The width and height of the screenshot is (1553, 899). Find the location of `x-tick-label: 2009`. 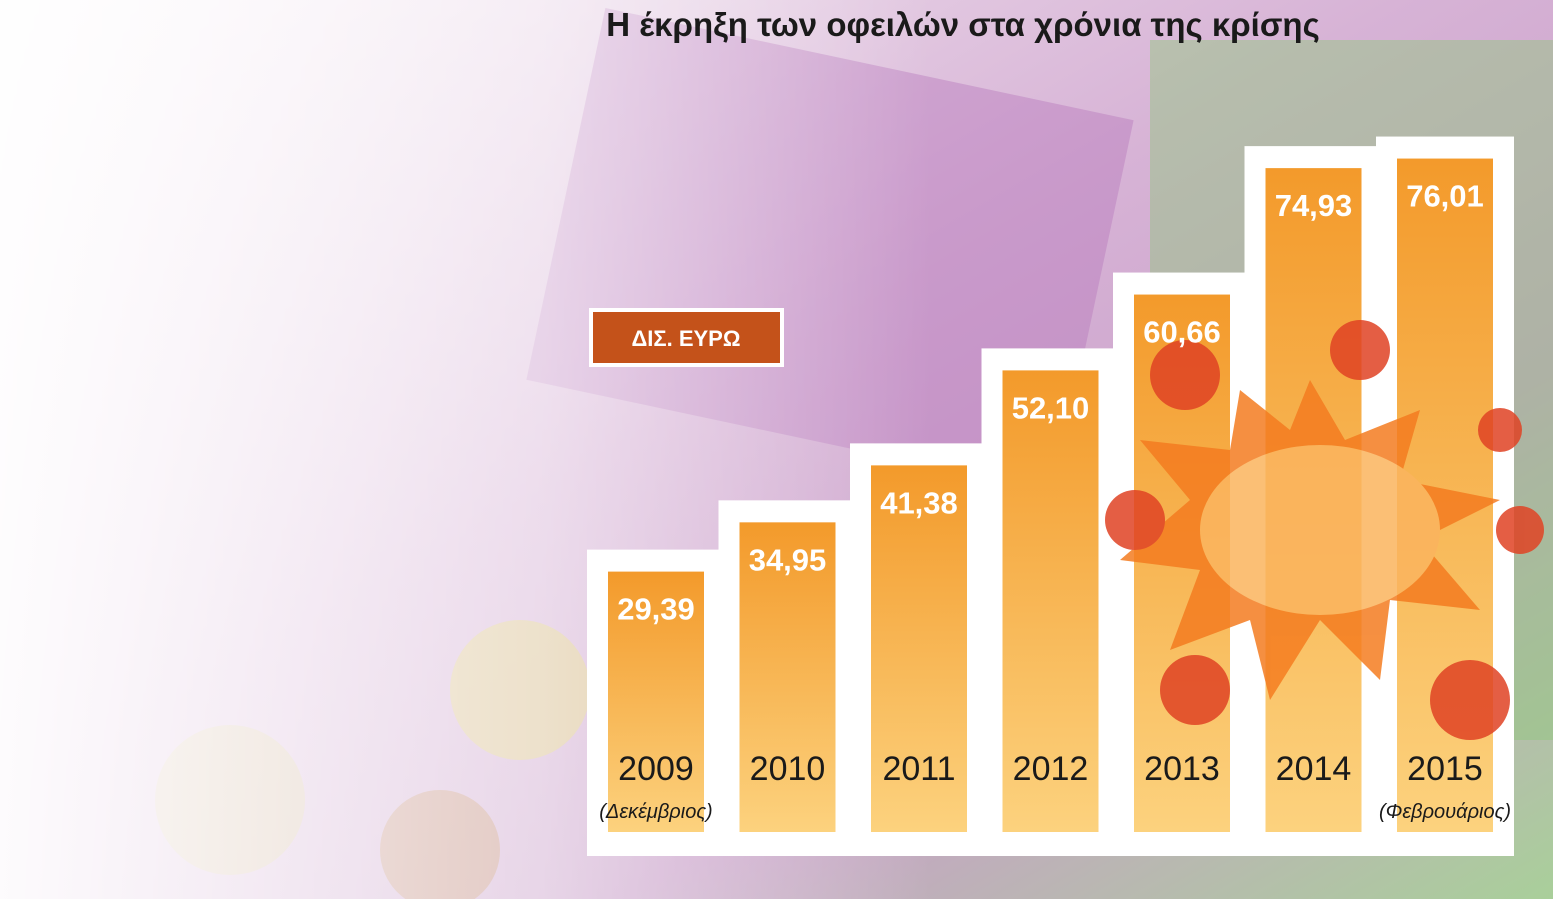

x-tick-label: 2009 is located at coordinates (656, 769).